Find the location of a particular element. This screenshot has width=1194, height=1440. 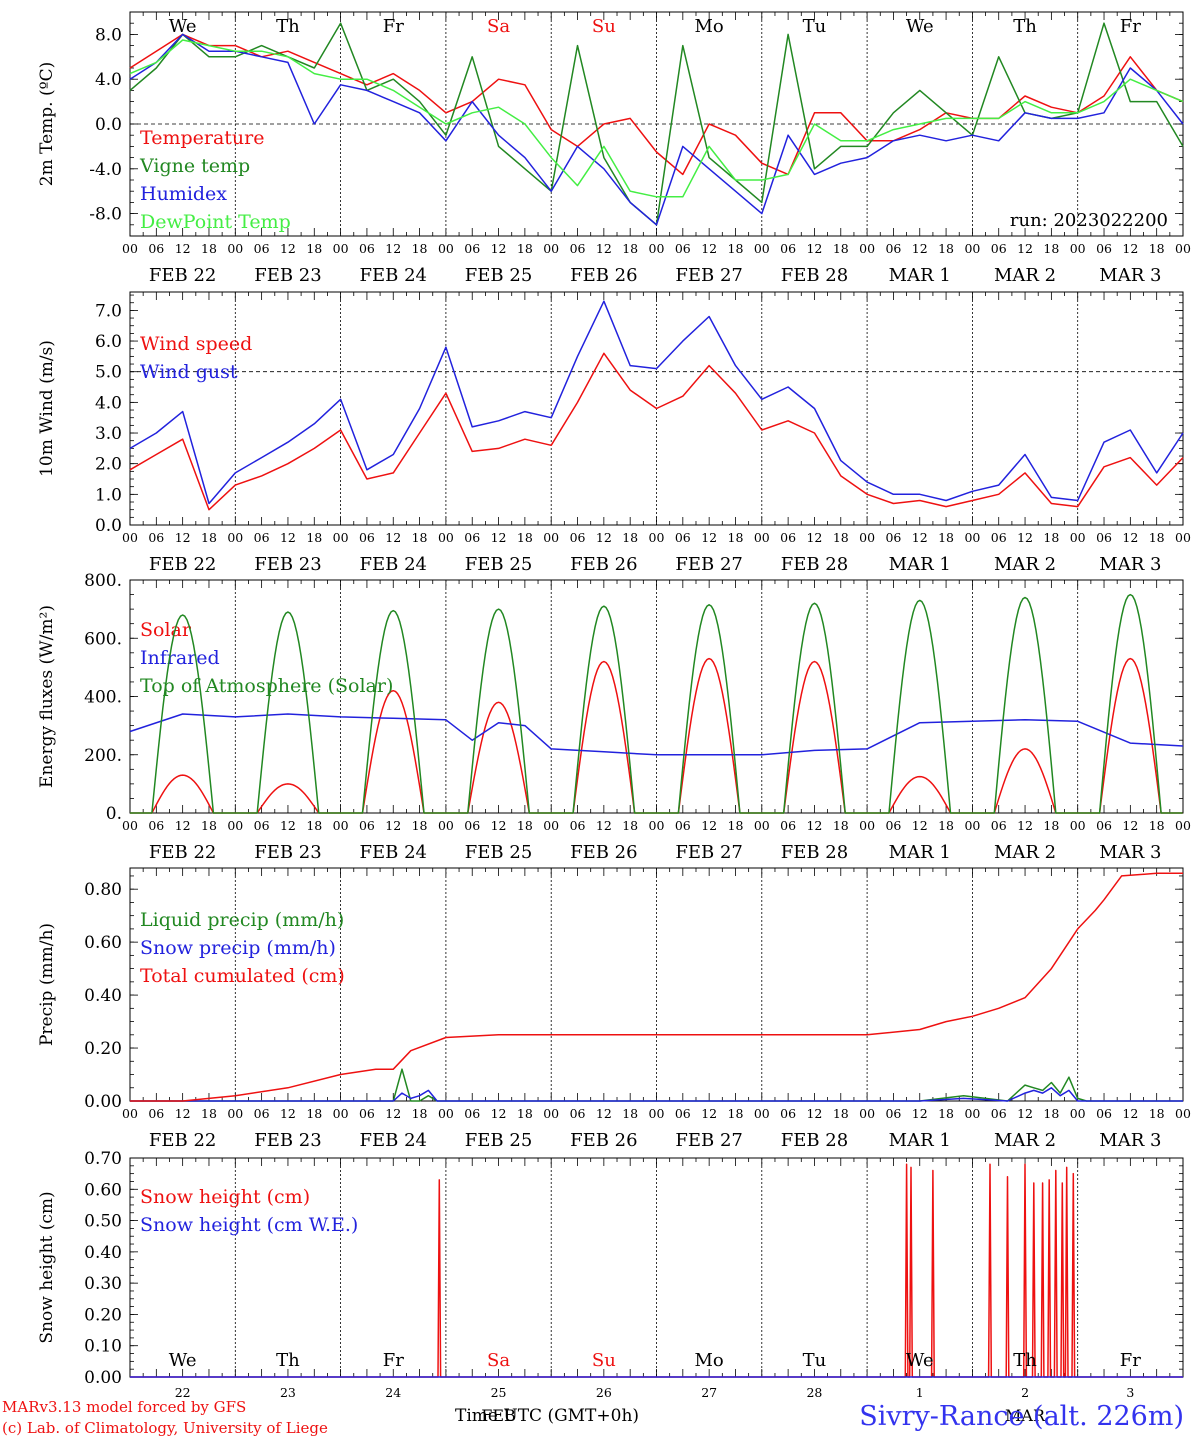

y-tick-label: 0. is located at coordinates (114, 814).